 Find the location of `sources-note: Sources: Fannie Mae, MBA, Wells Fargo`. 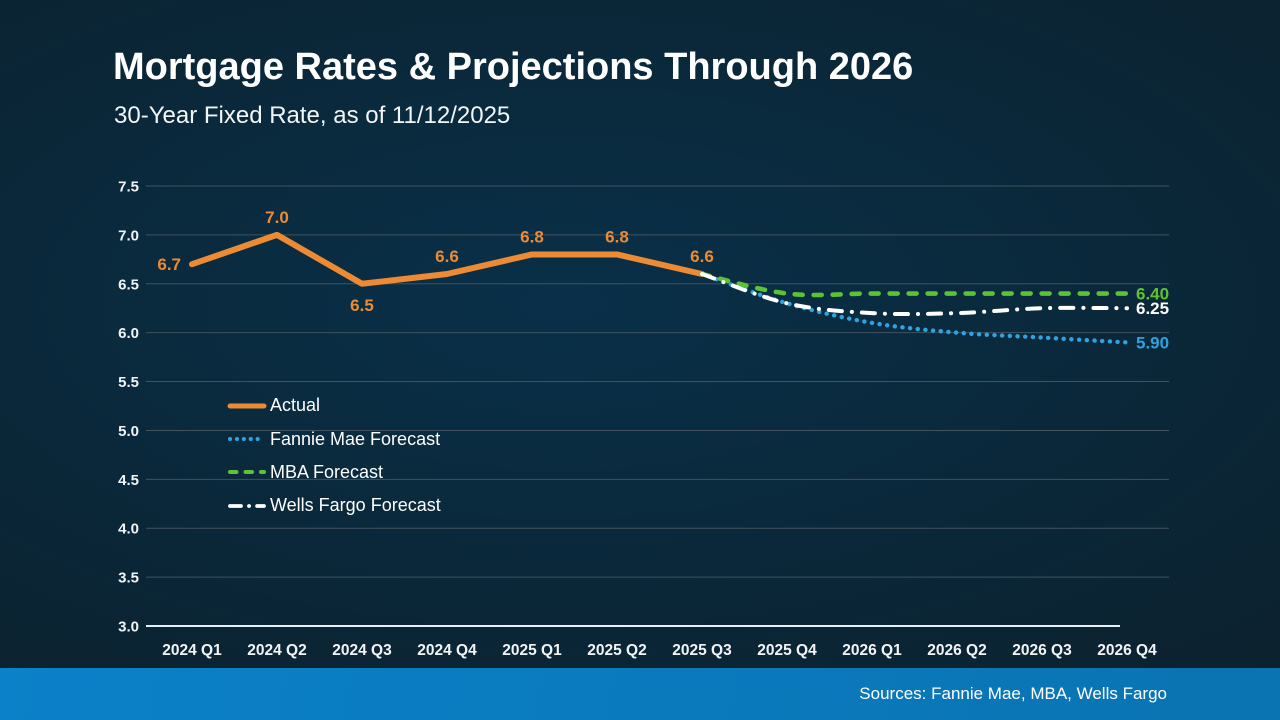

sources-note: Sources: Fannie Mae, MBA, Wells Fargo is located at coordinates (1013, 693).